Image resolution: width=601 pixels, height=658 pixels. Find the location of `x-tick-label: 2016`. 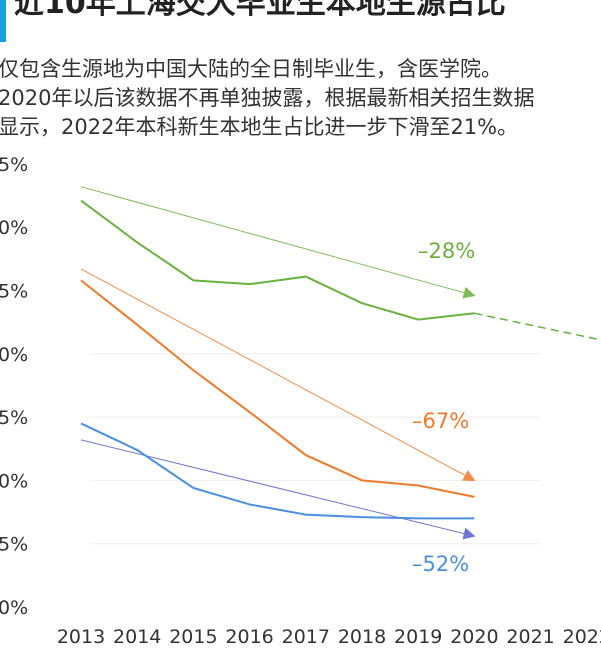

x-tick-label: 2016 is located at coordinates (249, 637).